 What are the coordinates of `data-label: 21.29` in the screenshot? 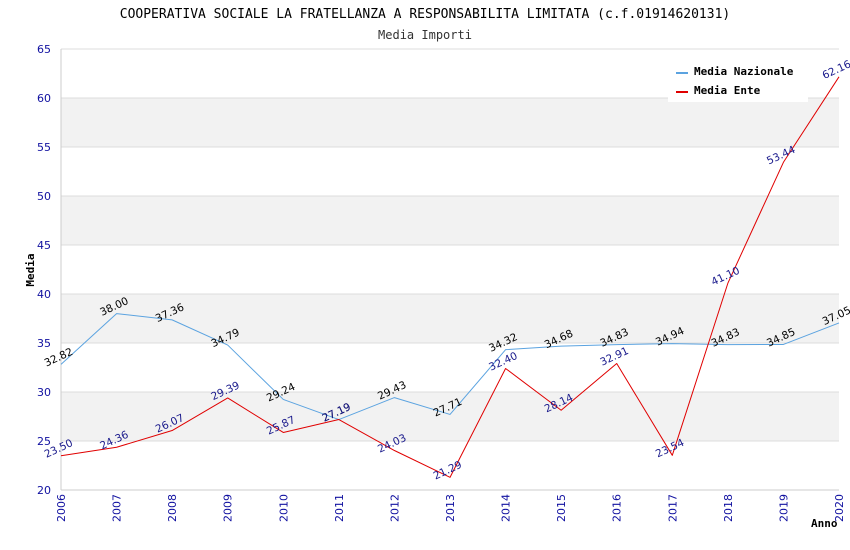 It's located at (448, 471).